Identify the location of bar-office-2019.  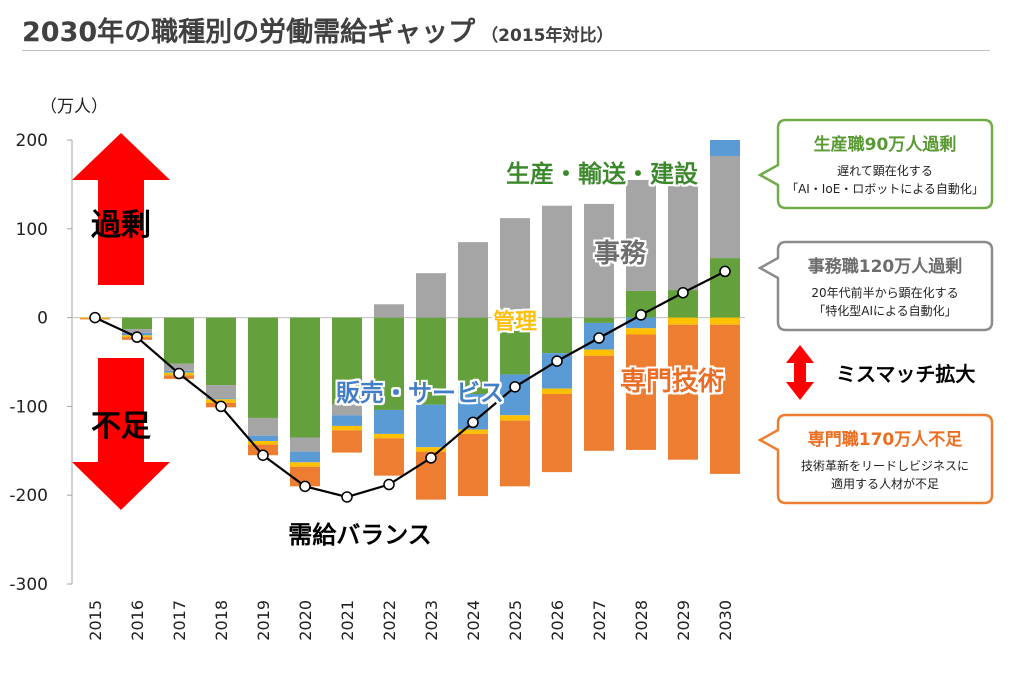
(263, 426).